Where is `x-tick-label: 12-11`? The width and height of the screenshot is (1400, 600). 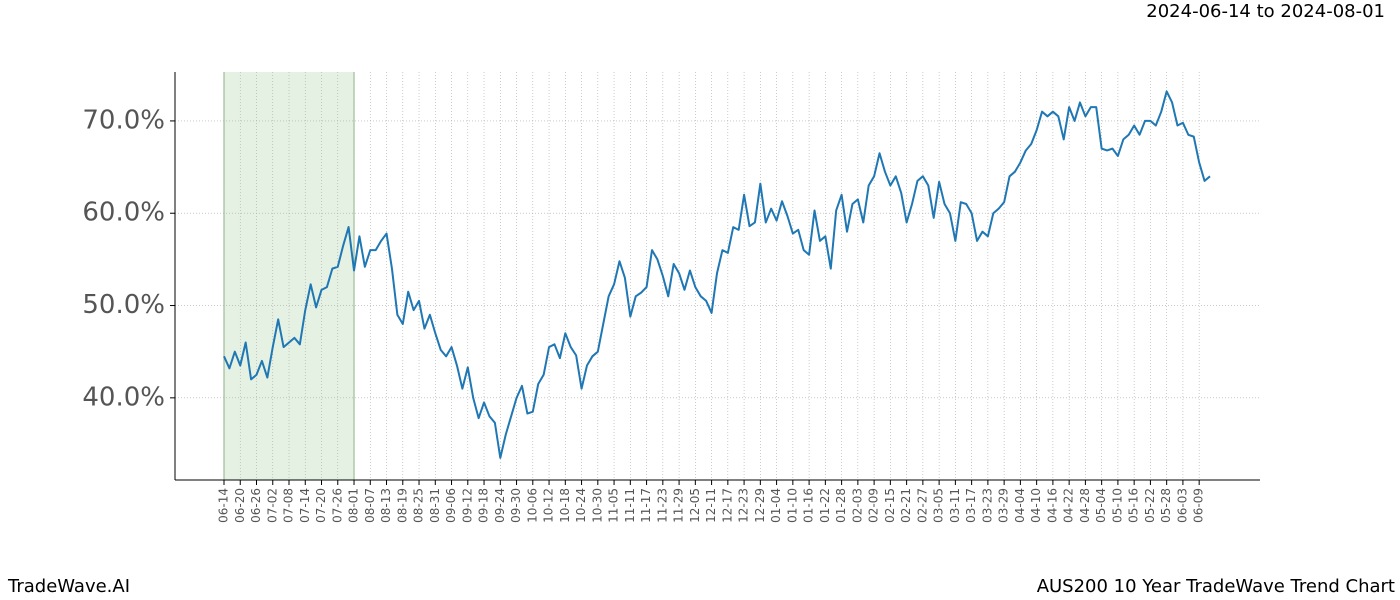
x-tick-label: 12-11 is located at coordinates (711, 505).